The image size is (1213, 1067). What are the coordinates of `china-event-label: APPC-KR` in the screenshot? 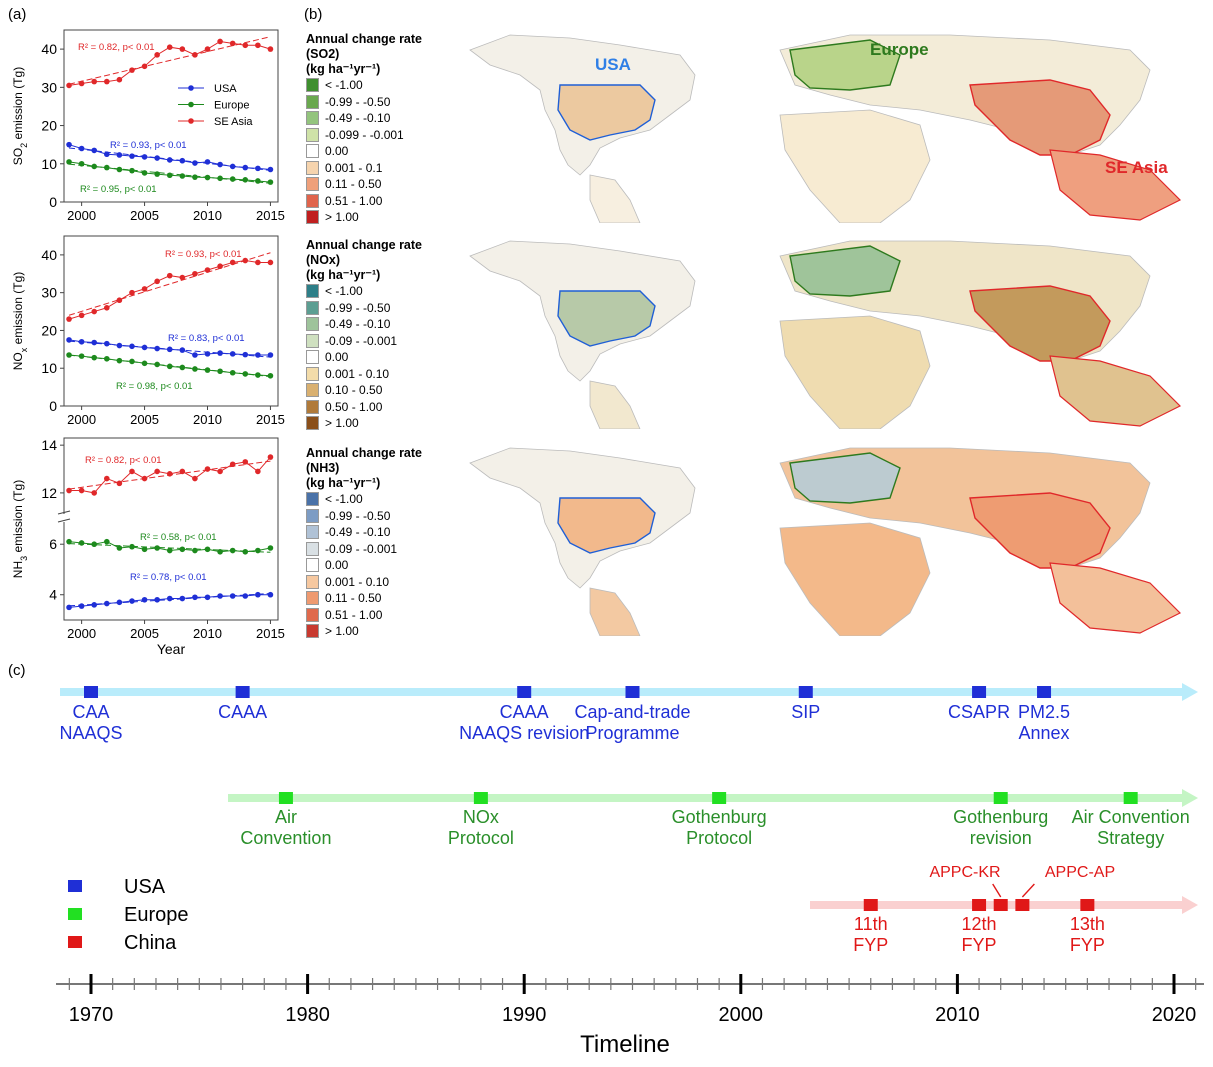 It's located at (964, 872).